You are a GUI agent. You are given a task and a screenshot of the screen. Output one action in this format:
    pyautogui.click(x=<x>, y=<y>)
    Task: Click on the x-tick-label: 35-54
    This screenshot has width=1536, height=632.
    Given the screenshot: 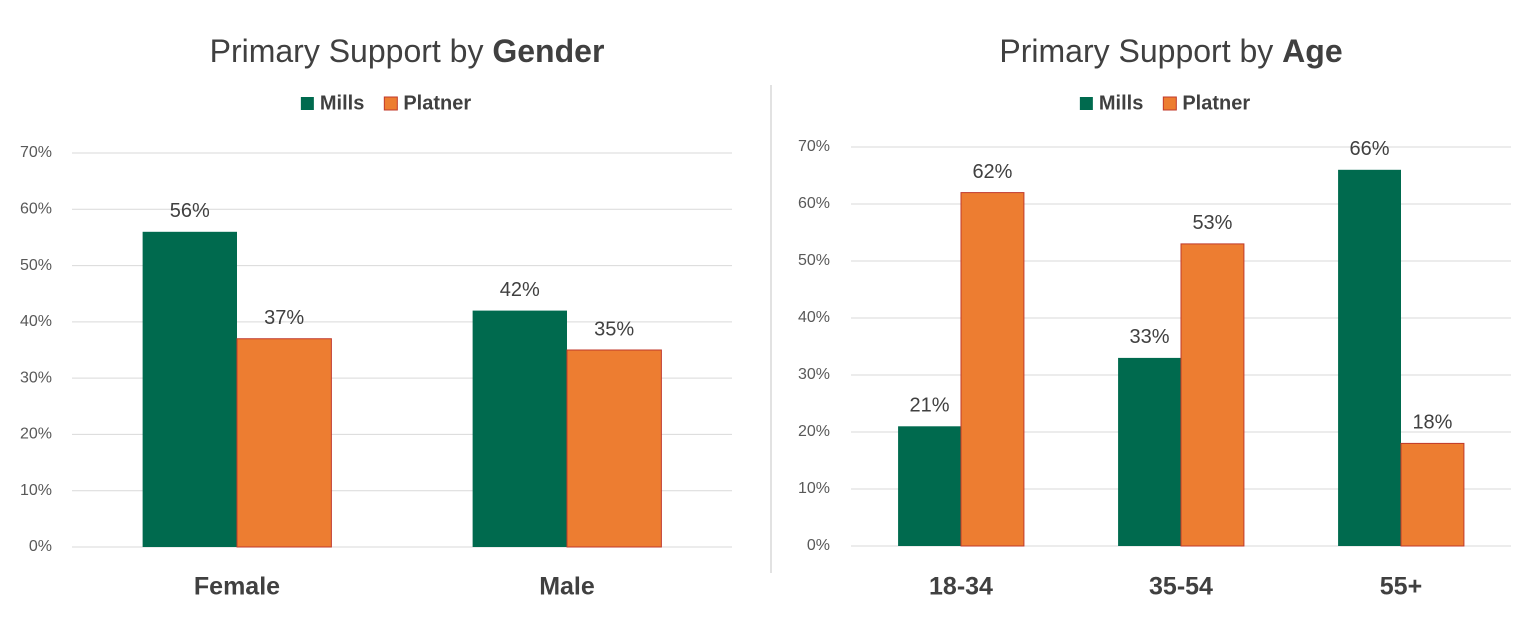 What is the action you would take?
    pyautogui.click(x=1181, y=587)
    